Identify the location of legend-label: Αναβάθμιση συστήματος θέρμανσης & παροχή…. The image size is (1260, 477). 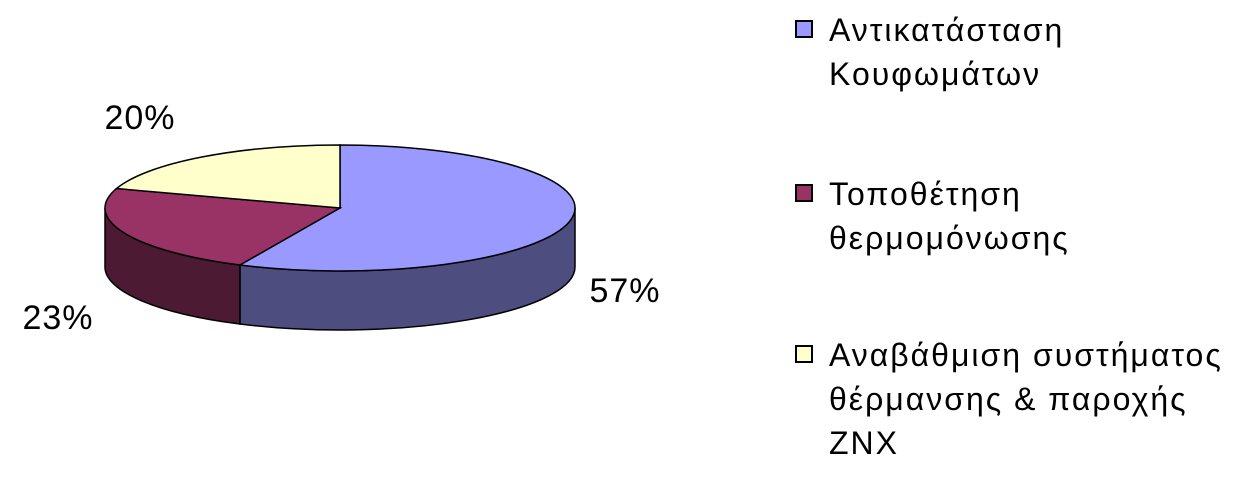
(1026, 399).